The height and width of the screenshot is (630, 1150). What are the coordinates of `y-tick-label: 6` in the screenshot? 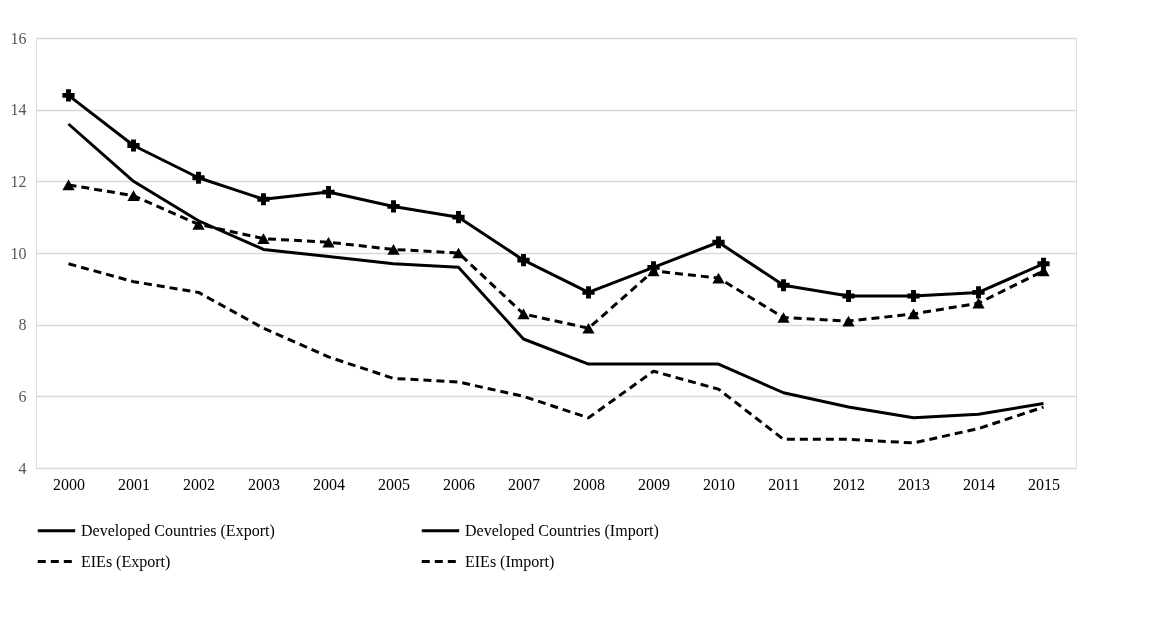 It's located at (22, 396).